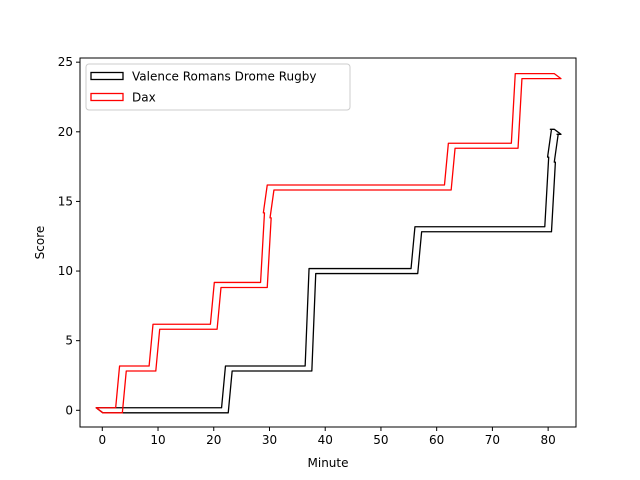 Image resolution: width=640 pixels, height=480 pixels. Describe the element at coordinates (65, 62) in the screenshot. I see `y-tick-label: 25` at that location.